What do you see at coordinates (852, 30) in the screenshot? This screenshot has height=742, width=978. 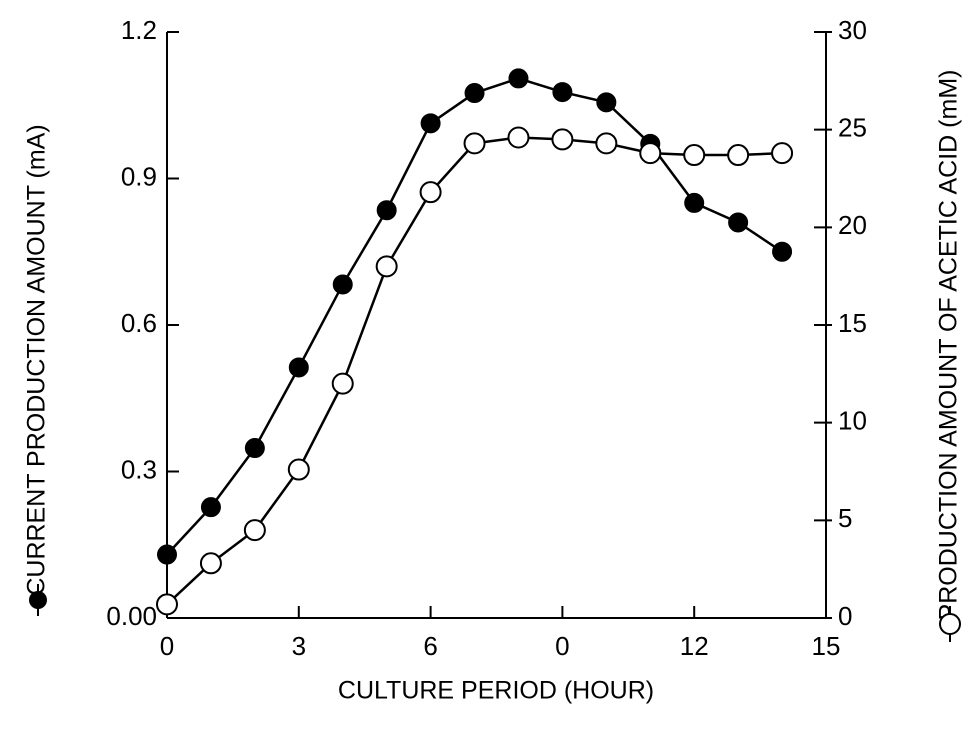 I see `y2-tick-label: 30` at bounding box center [852, 30].